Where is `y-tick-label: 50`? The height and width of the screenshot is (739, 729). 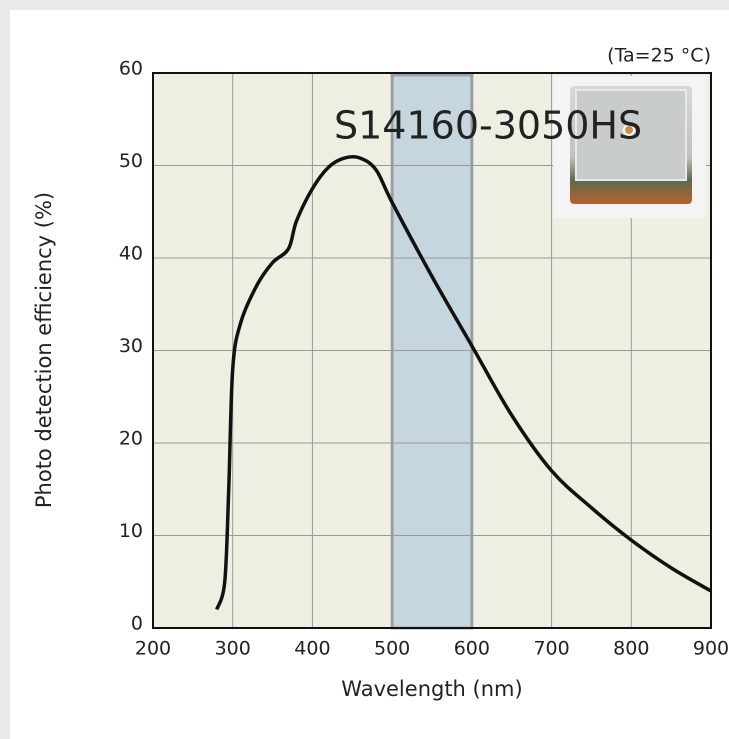
y-tick-label: 50 is located at coordinates (131, 161).